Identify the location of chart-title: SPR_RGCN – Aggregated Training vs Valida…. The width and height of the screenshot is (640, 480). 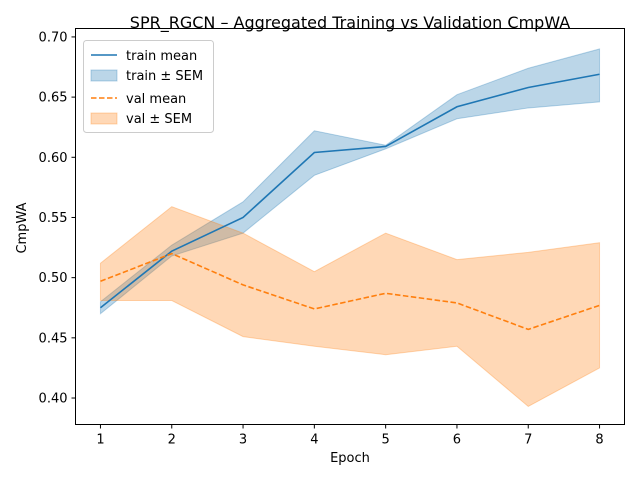
(350, 23).